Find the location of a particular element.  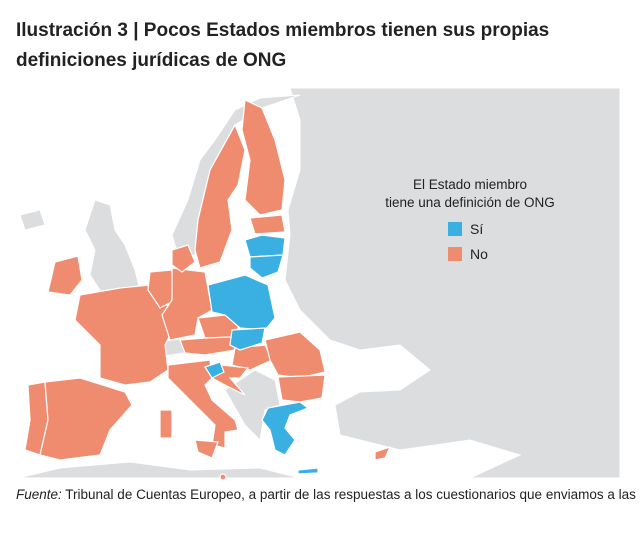

country-greece is located at coordinates (285, 428).